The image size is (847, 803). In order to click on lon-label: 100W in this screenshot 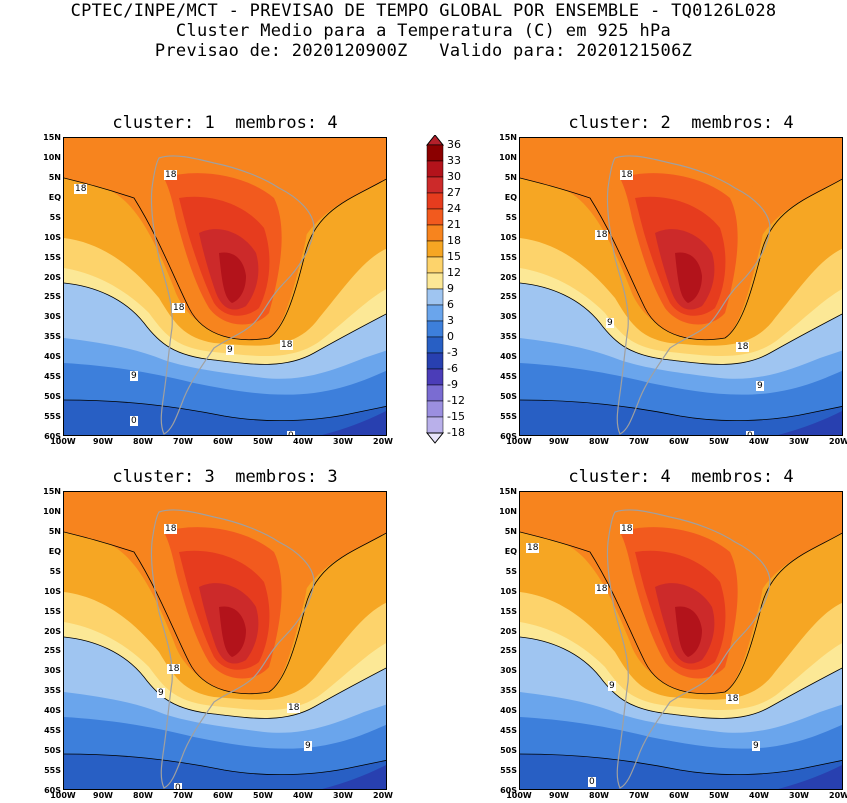, I will do `click(63, 441)`.